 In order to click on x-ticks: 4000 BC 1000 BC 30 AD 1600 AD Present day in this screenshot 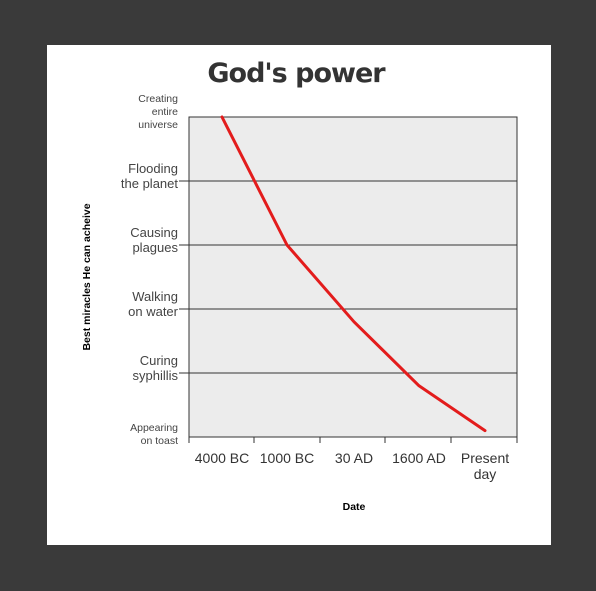, I will do `click(353, 459)`.